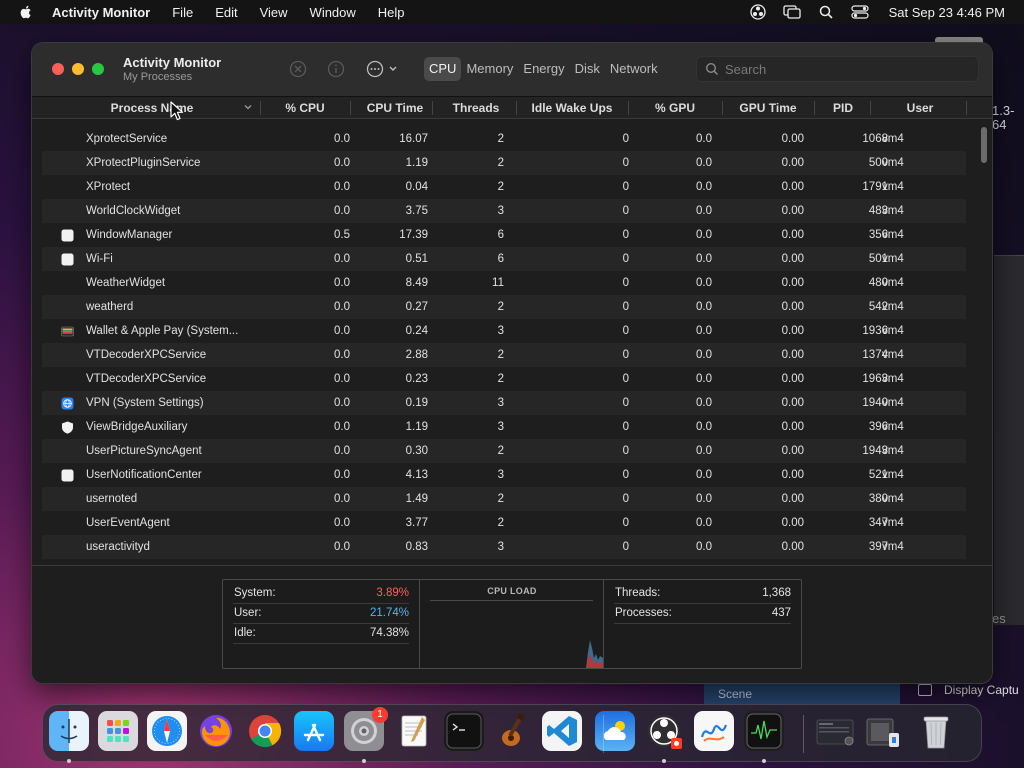 Image resolution: width=1024 pixels, height=768 pixels. Describe the element at coordinates (984, 344) in the screenshot. I see `table-scrollbar-track` at that location.